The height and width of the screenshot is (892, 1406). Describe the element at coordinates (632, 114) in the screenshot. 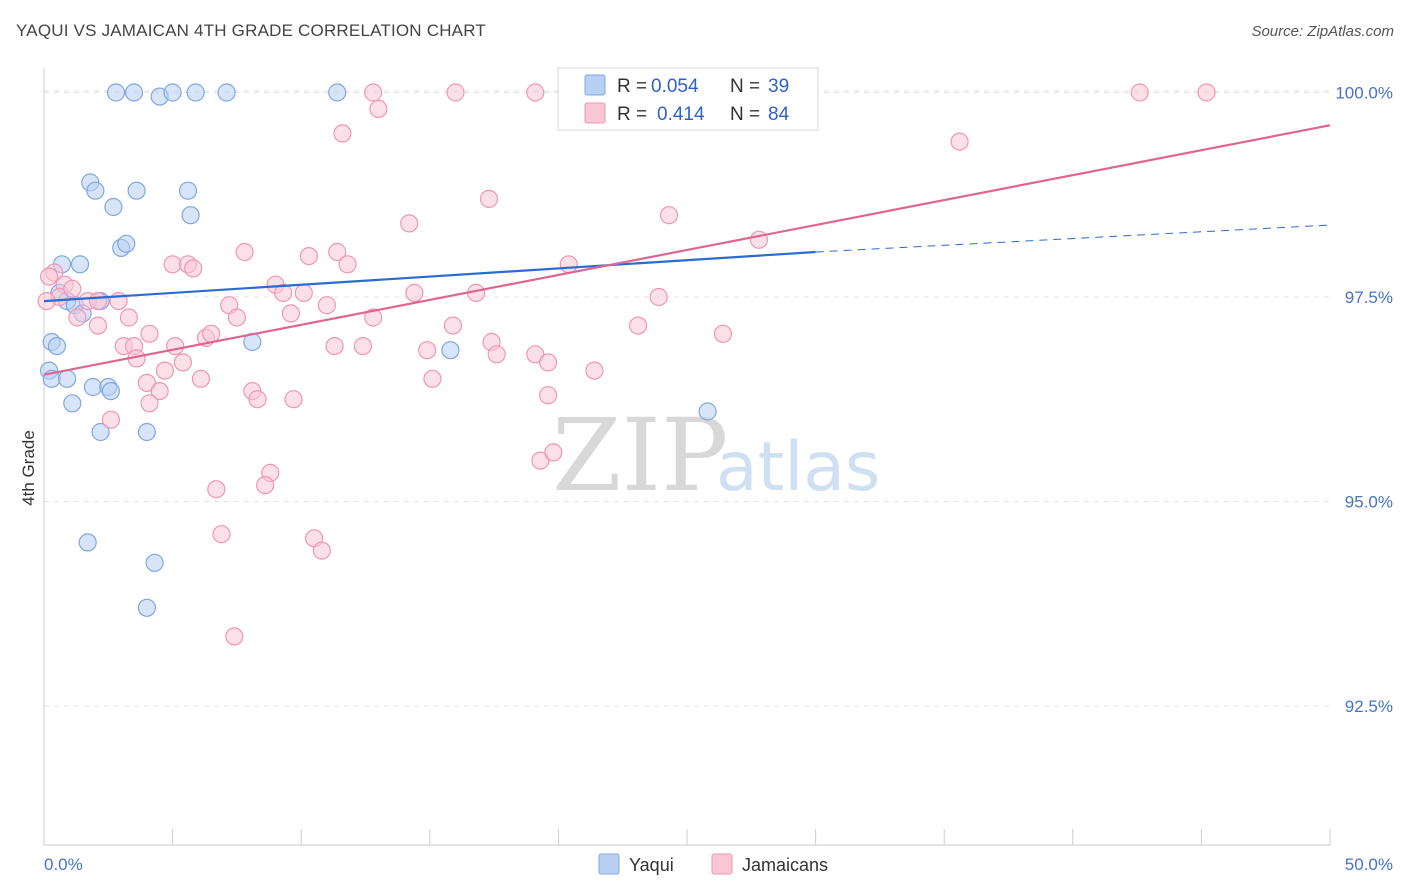

I see `stats-legend-jam-r-label: R =` at that location.